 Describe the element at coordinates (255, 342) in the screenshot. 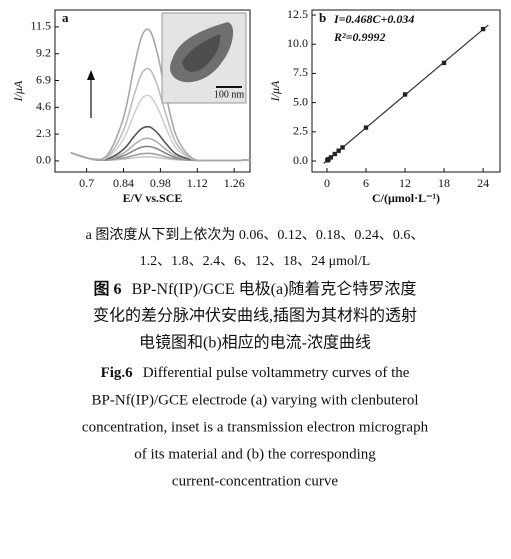

I see `caption-cn-line: 电镜图和(b)相应的电流-浓度曲线` at that location.